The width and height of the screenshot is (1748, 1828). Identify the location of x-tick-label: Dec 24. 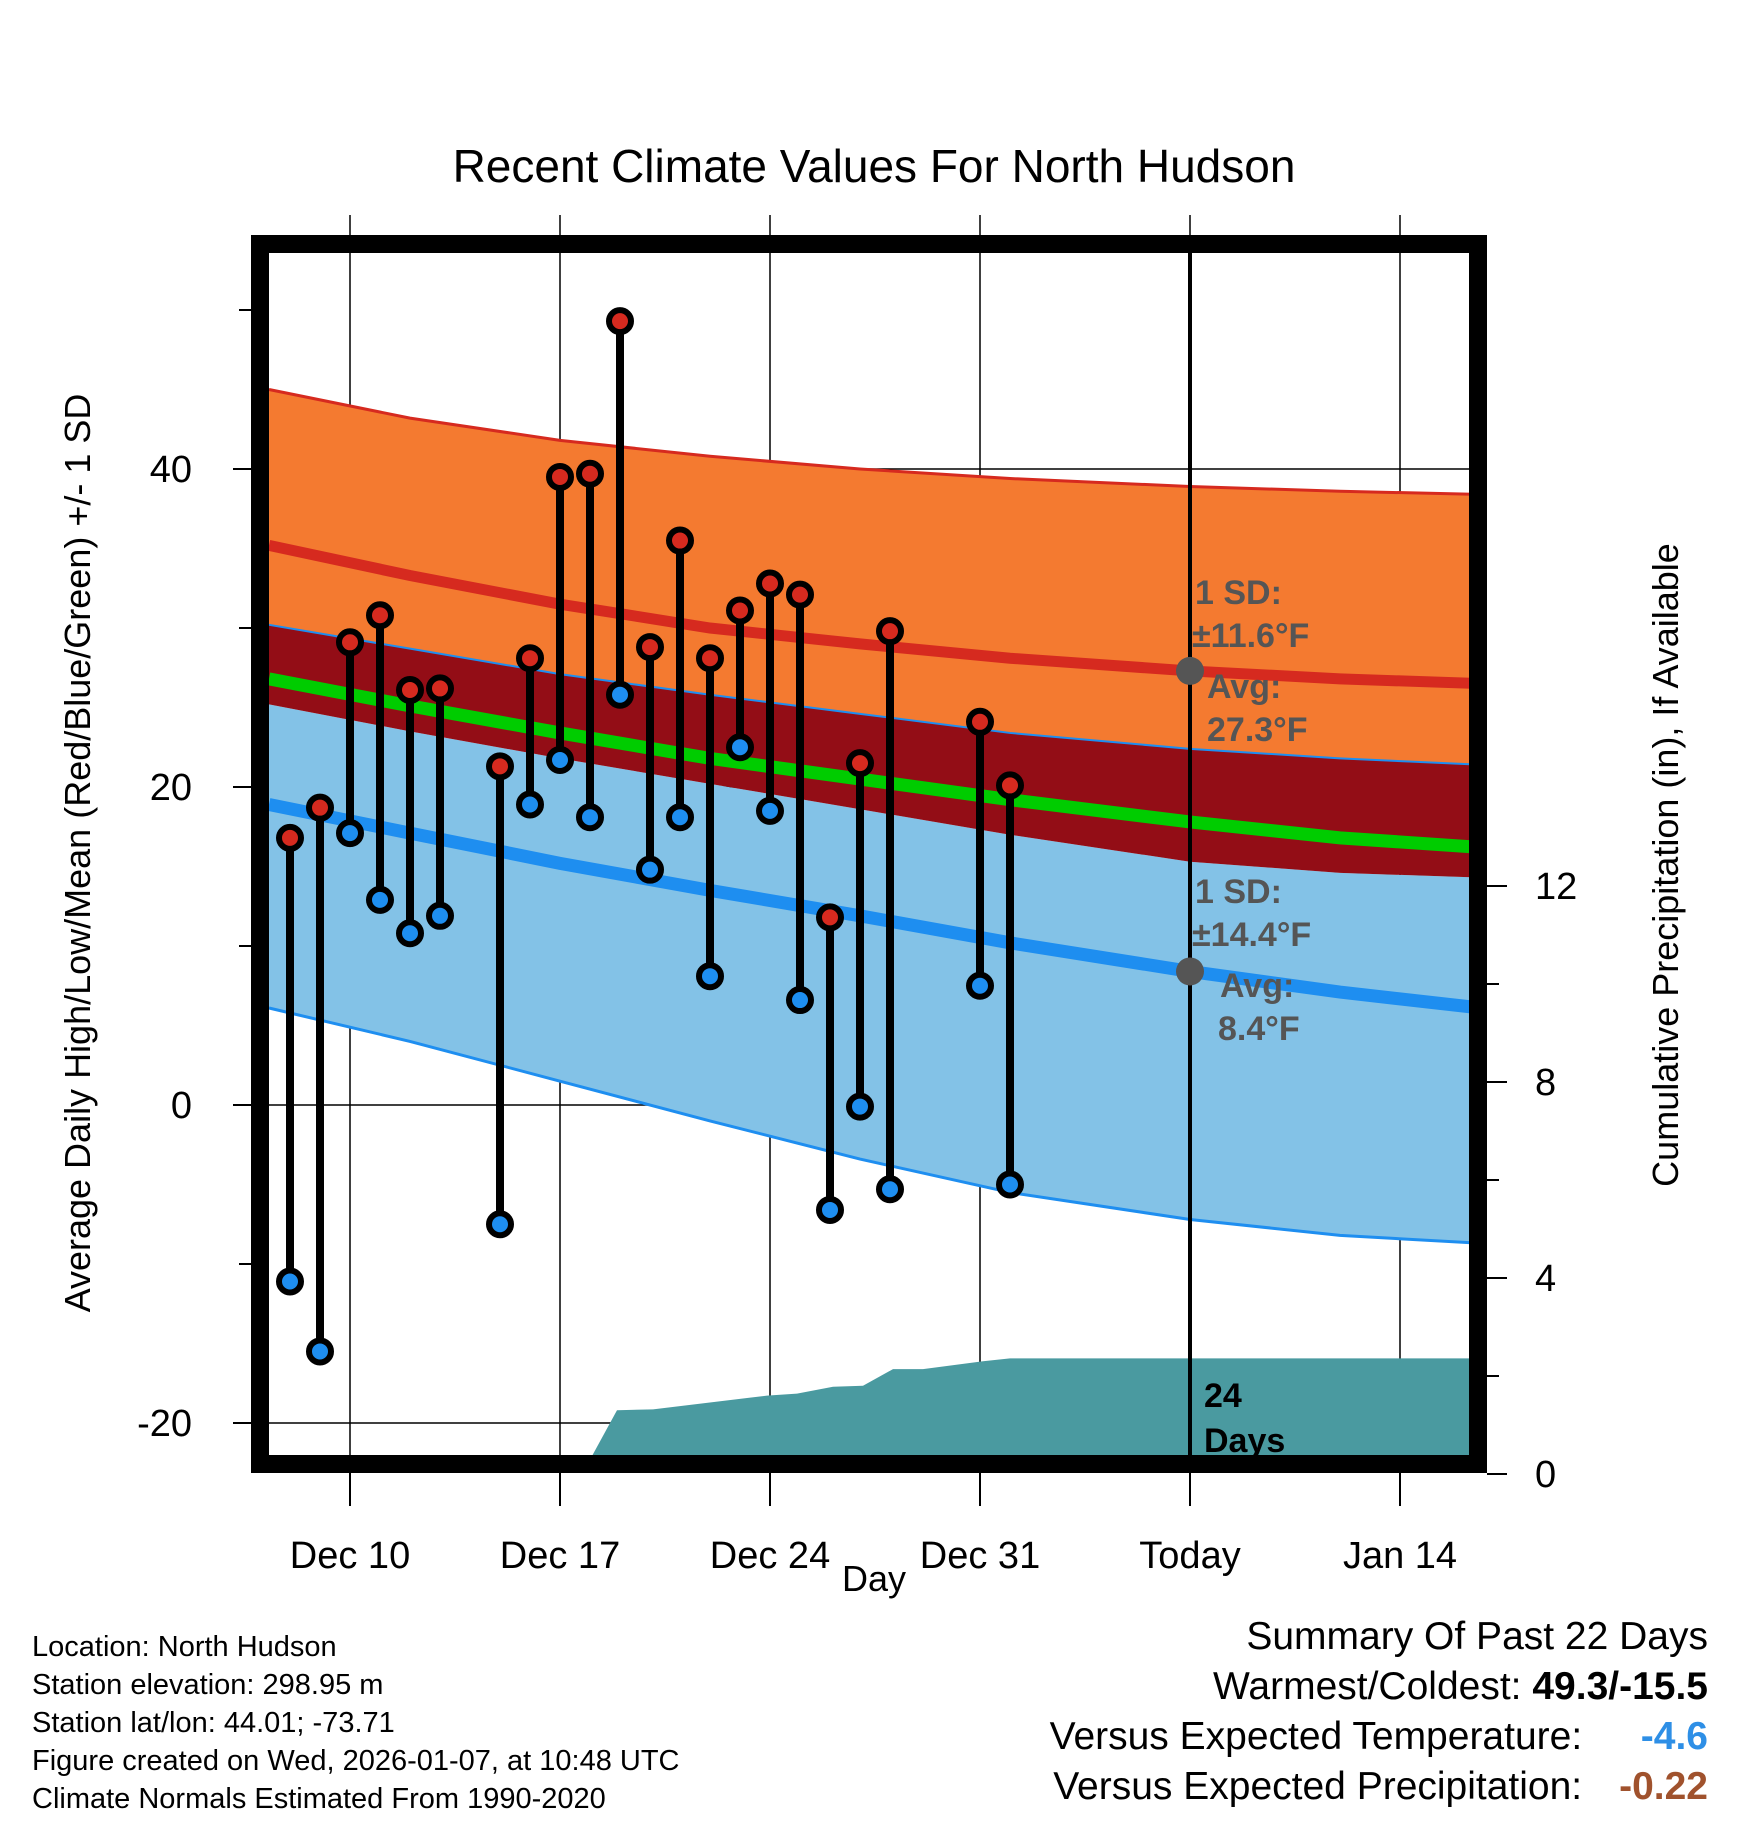
(770, 1556).